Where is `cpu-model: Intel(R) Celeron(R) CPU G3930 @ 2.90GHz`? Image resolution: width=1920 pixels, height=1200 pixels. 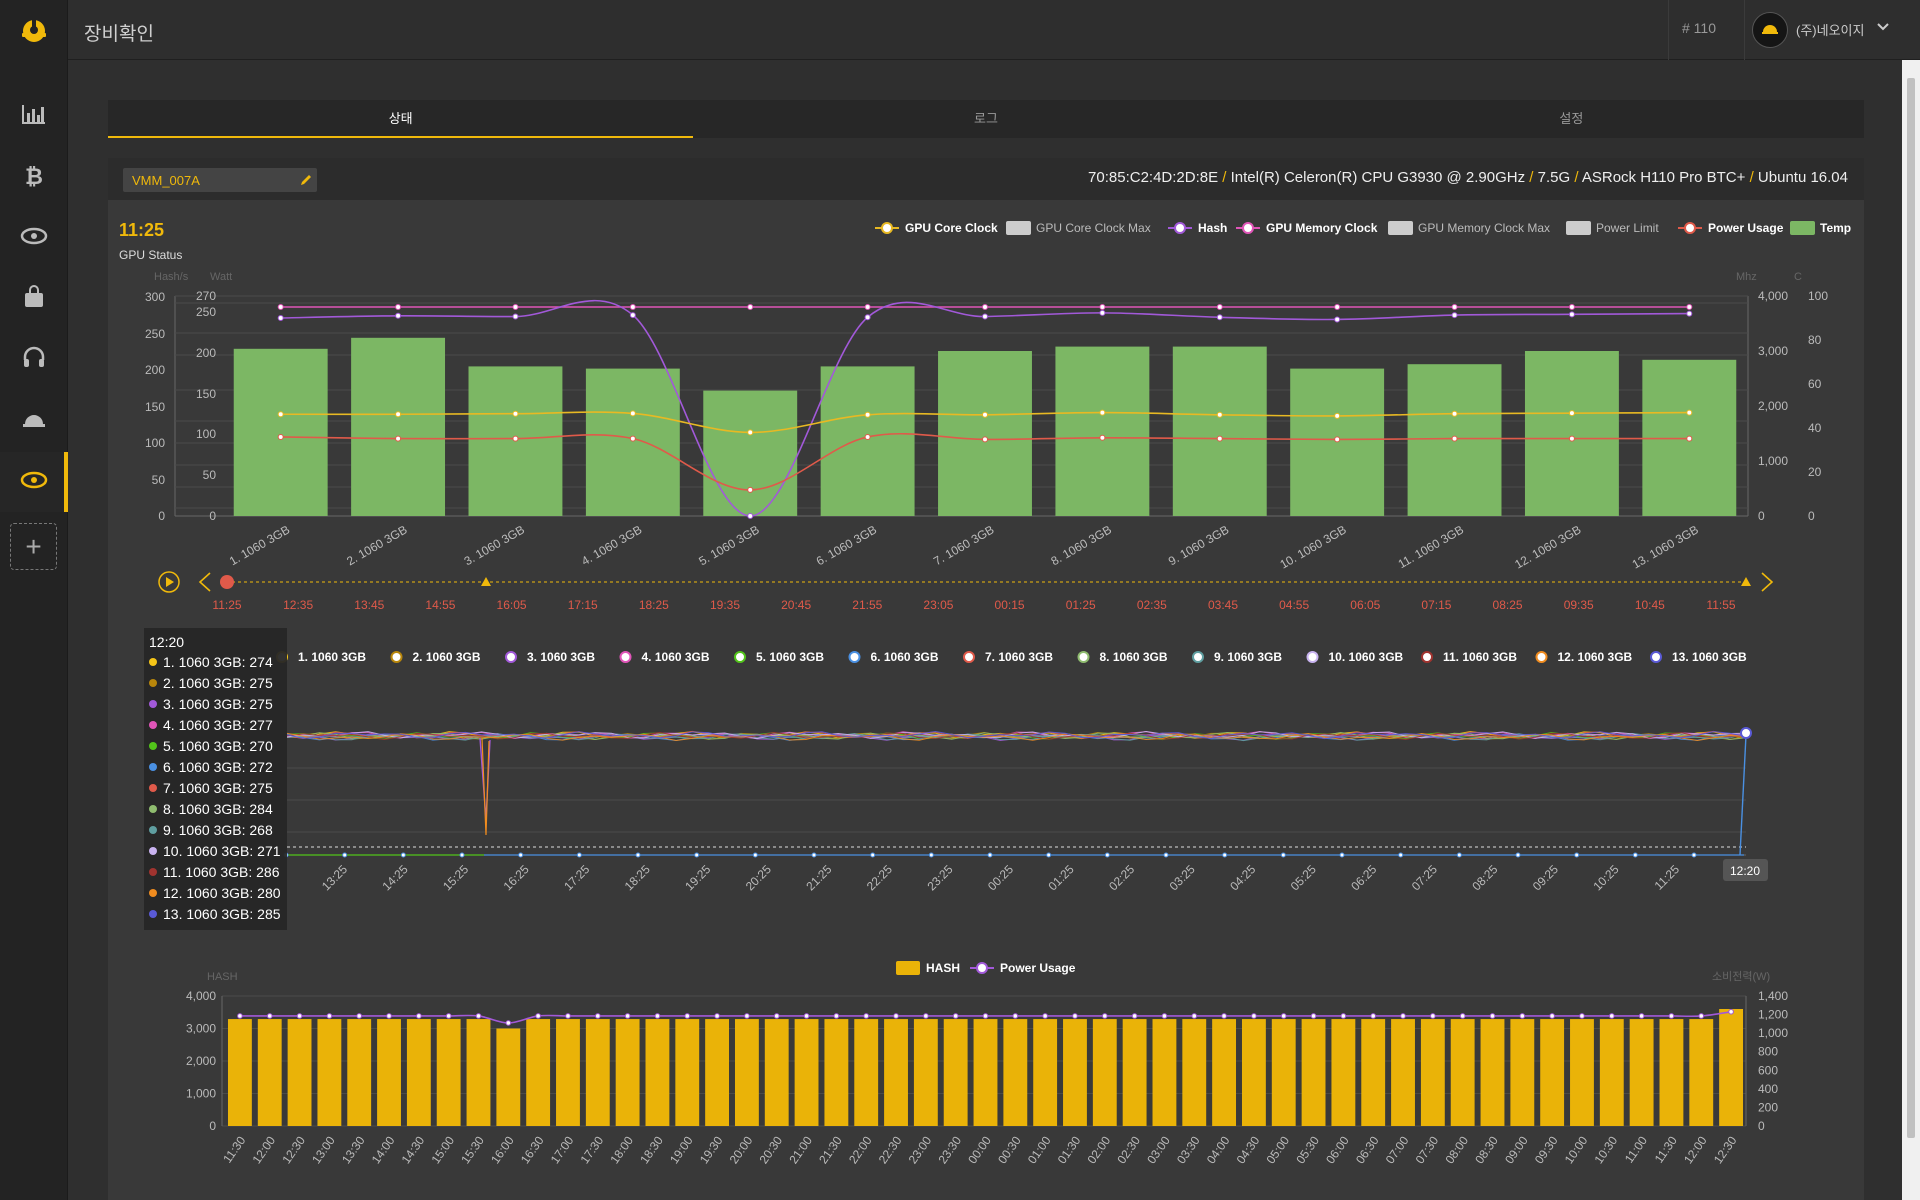
cpu-model: Intel(R) Celeron(R) CPU G3930 @ 2.90GHz is located at coordinates (1378, 177).